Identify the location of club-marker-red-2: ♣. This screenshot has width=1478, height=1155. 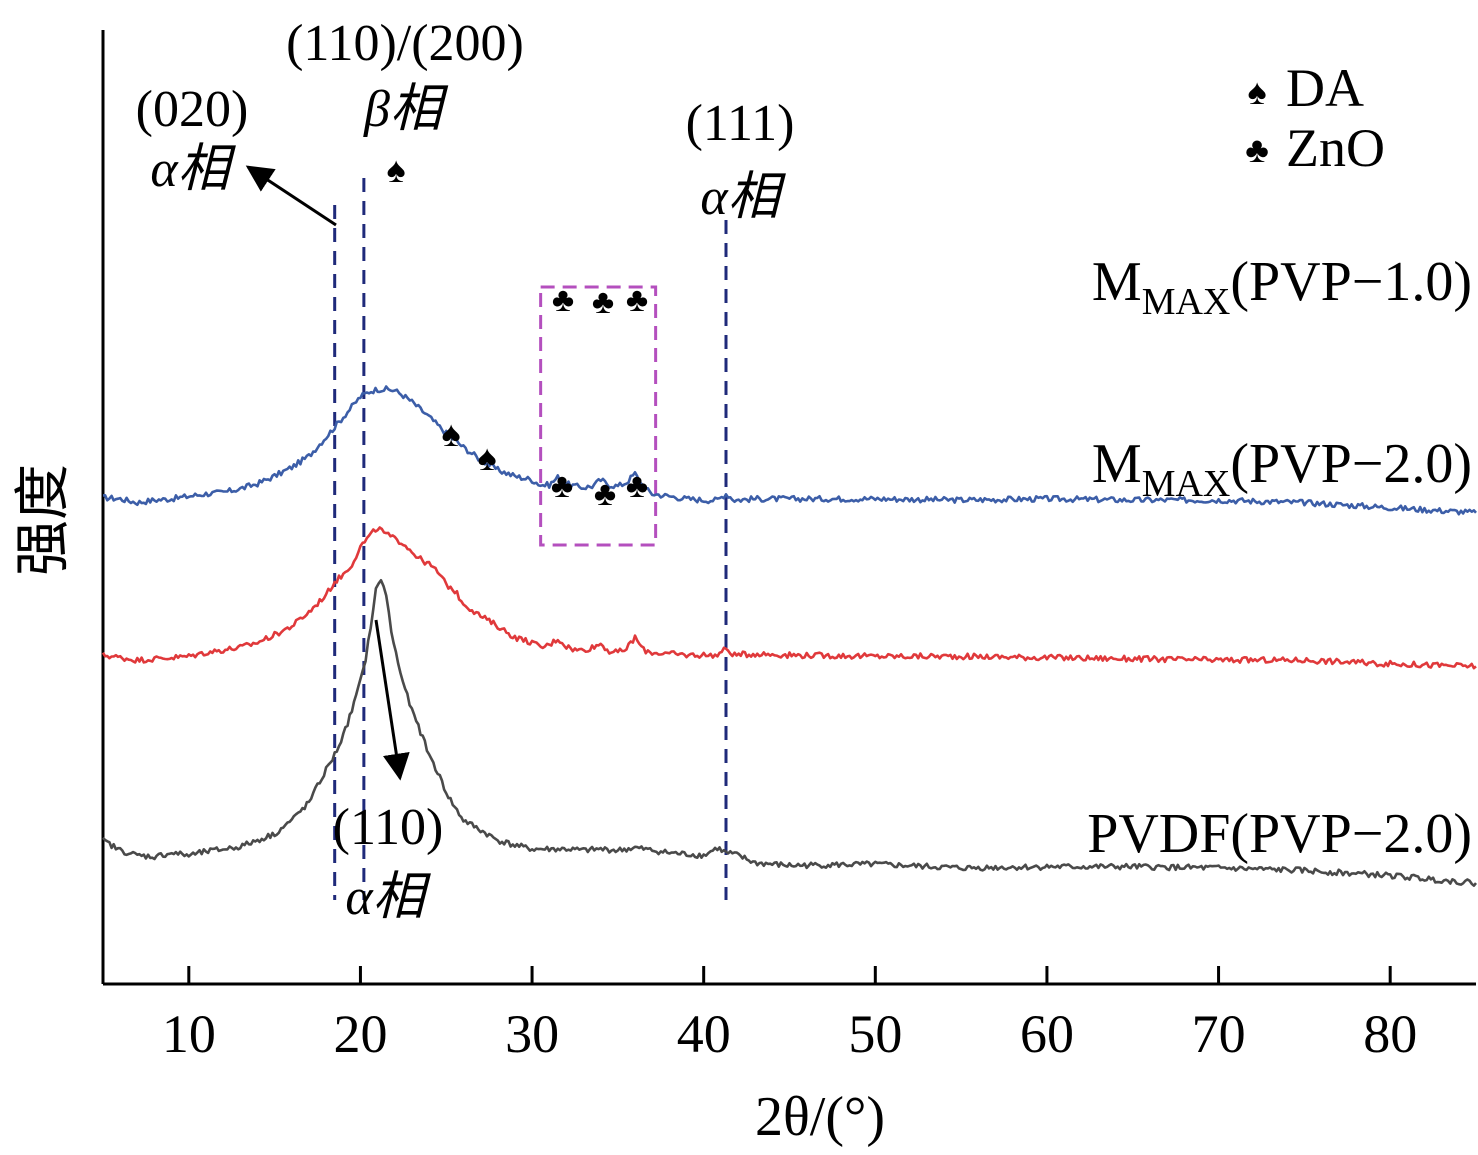
(605, 494).